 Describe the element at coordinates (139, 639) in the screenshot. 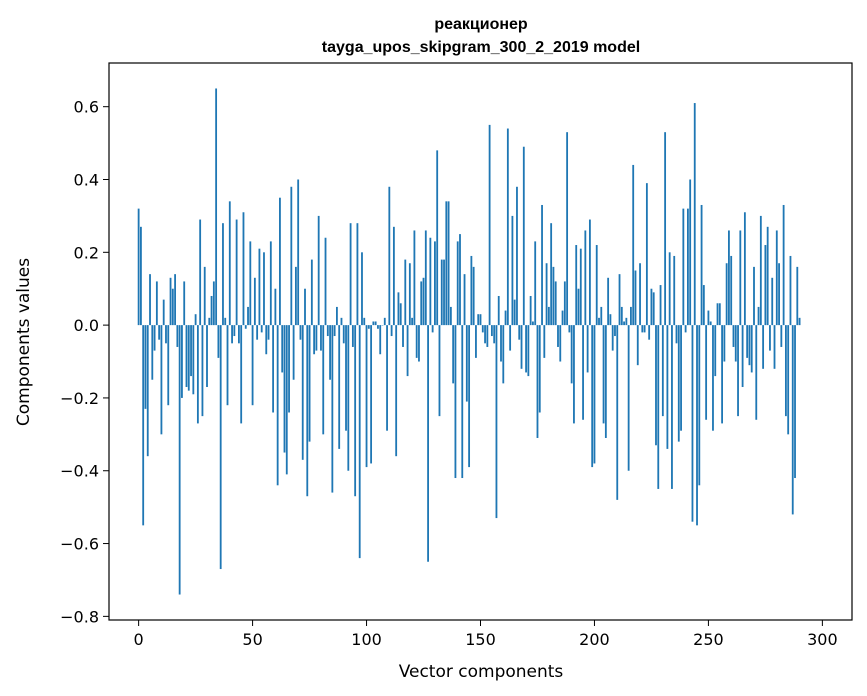

I see `x-tick-label: 0` at that location.